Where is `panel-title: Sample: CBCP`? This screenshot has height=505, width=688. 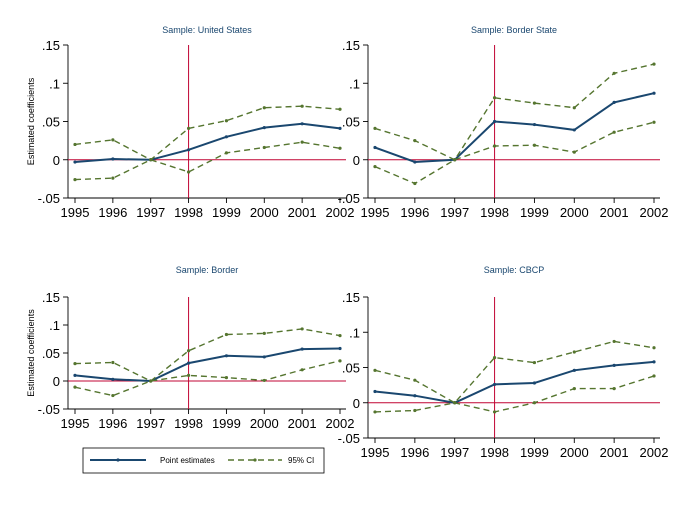
panel-title: Sample: CBCP is located at coordinates (514, 270).